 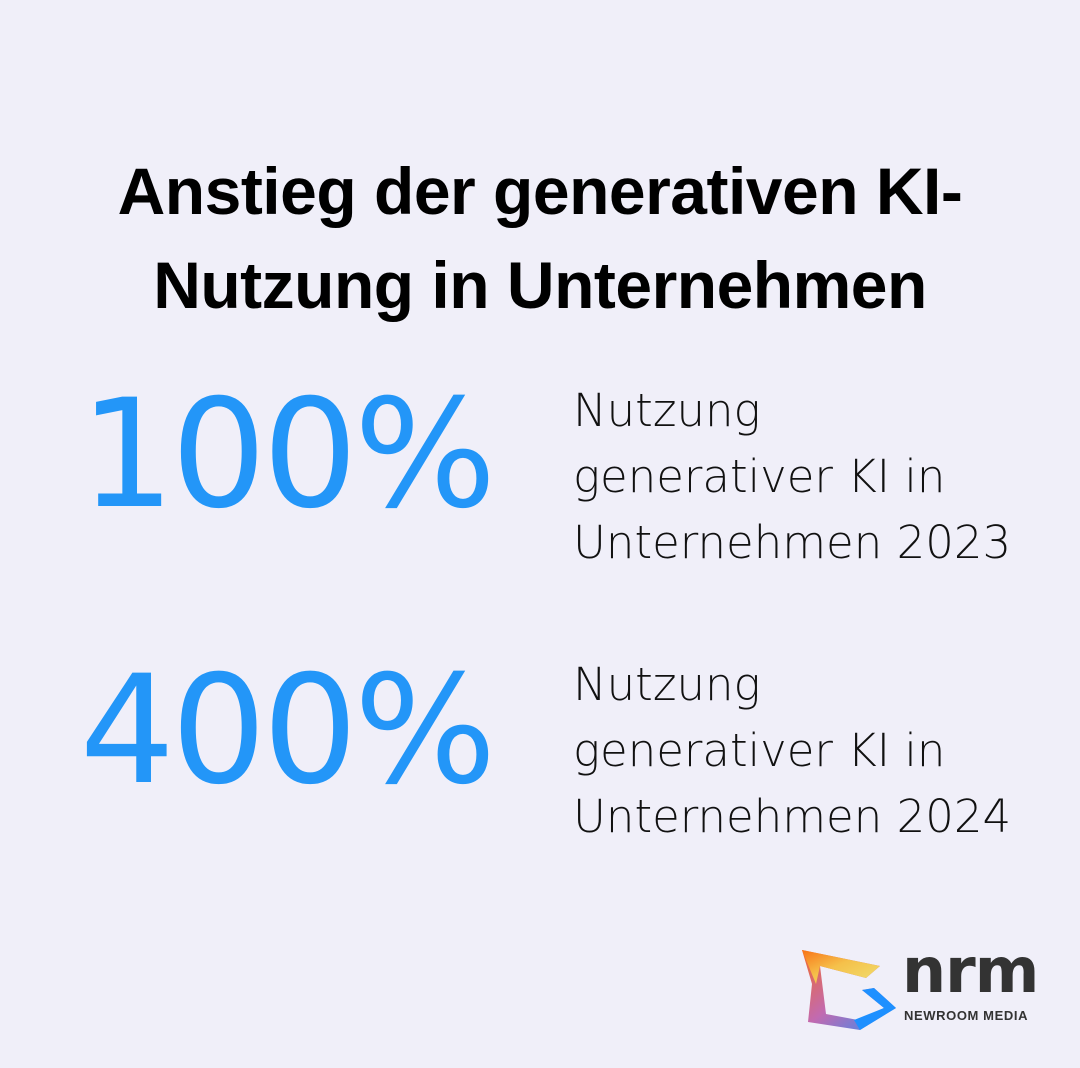 What do you see at coordinates (540, 191) in the screenshot?
I see `title-line-1: Anstieg der generativen KI-` at bounding box center [540, 191].